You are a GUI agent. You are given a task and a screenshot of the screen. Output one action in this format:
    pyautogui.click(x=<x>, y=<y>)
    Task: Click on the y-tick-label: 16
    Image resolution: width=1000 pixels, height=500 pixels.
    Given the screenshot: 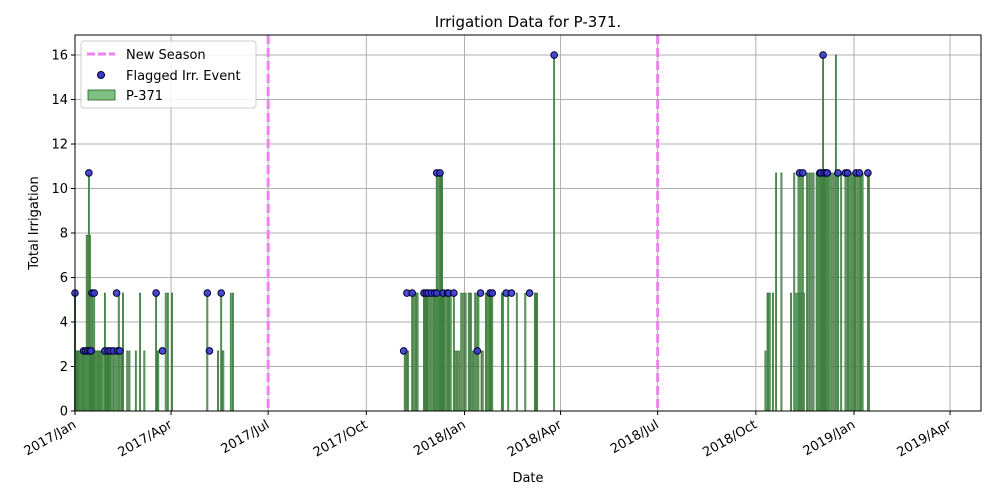 What is the action you would take?
    pyautogui.click(x=59, y=56)
    